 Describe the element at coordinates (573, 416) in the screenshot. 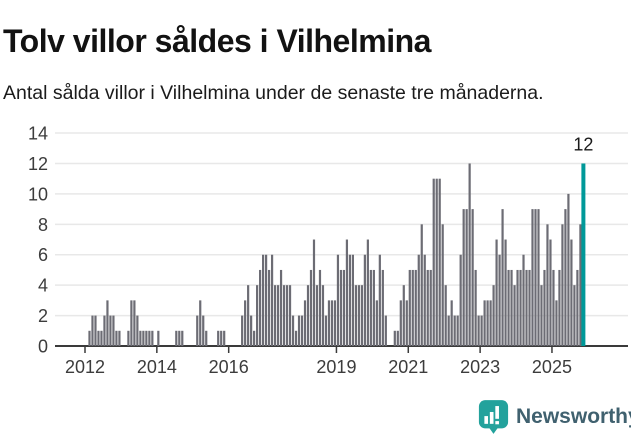

I see `brand-name: Newsworthy` at that location.